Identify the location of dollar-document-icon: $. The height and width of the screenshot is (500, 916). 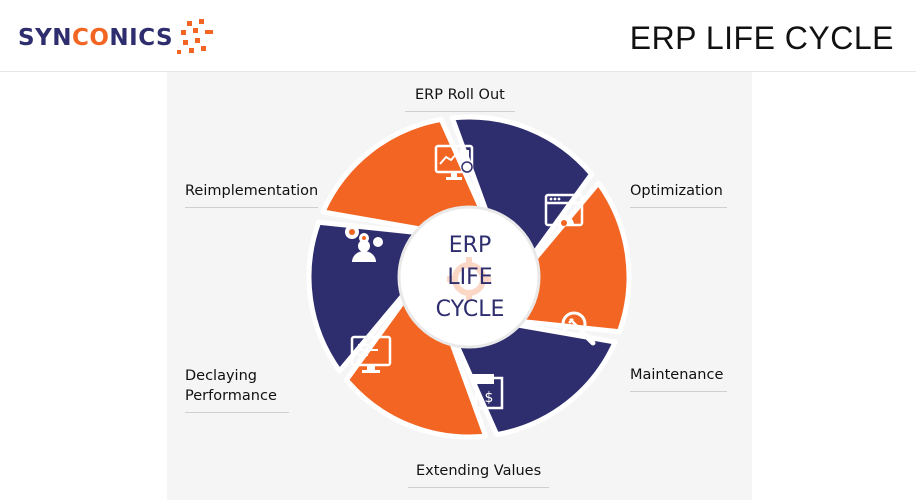
(488, 392).